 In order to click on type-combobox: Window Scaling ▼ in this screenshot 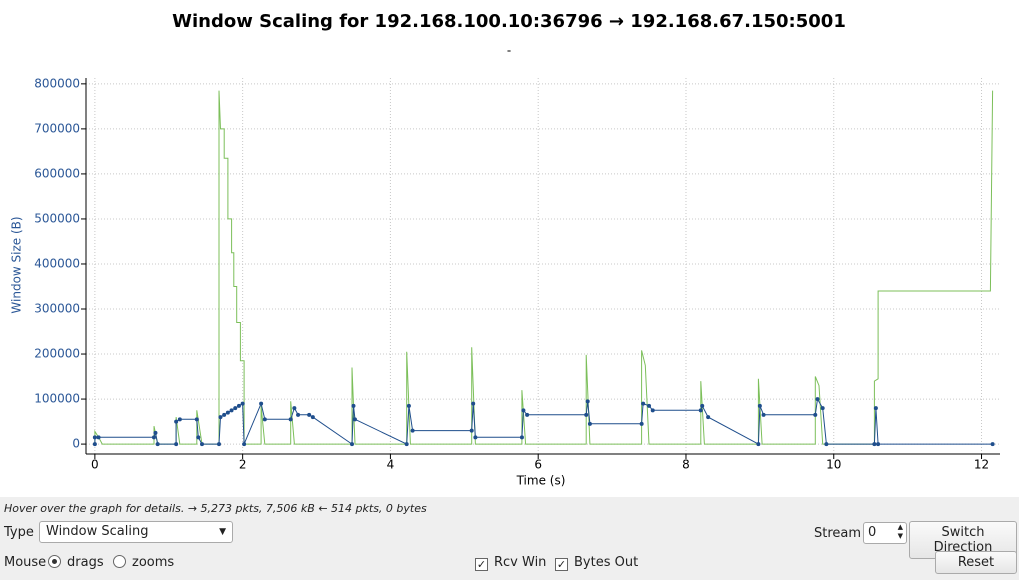, I will do `click(136, 532)`.